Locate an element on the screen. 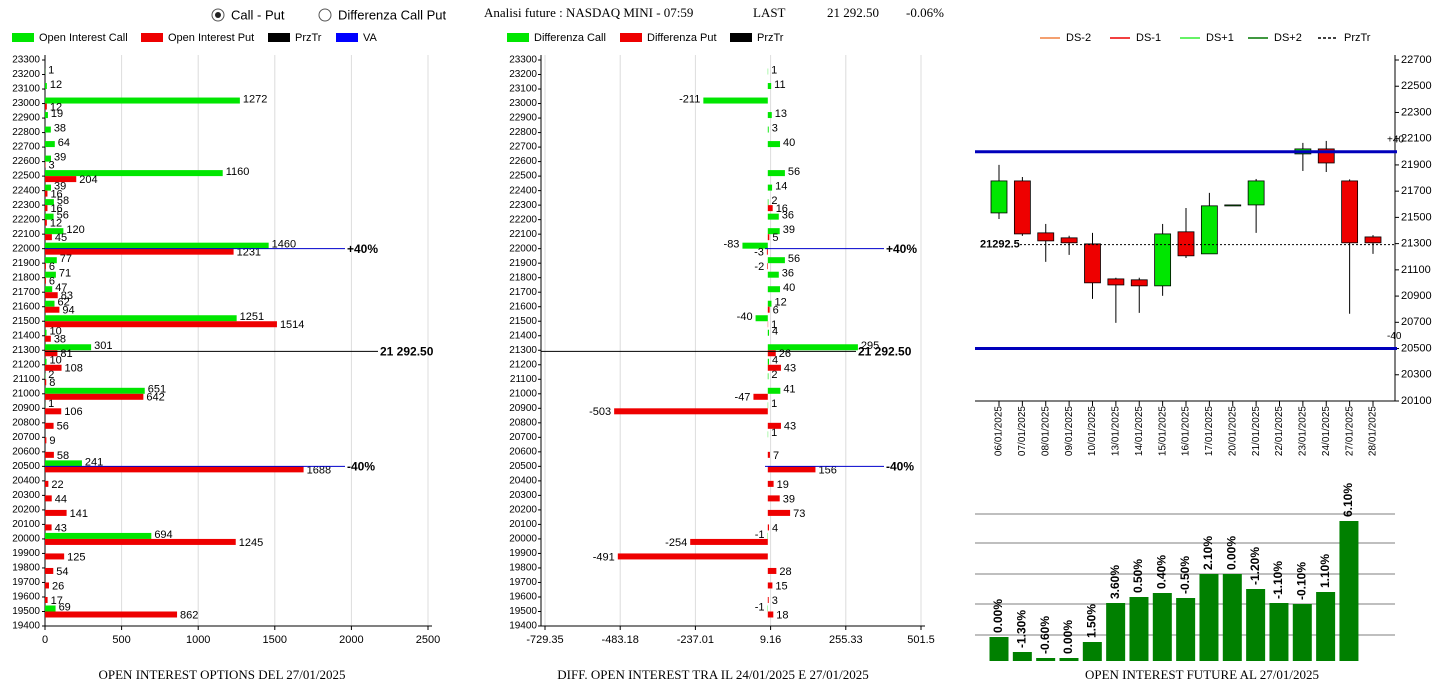 The image size is (1434, 685). value-label: -40 is located at coordinates (745, 317).